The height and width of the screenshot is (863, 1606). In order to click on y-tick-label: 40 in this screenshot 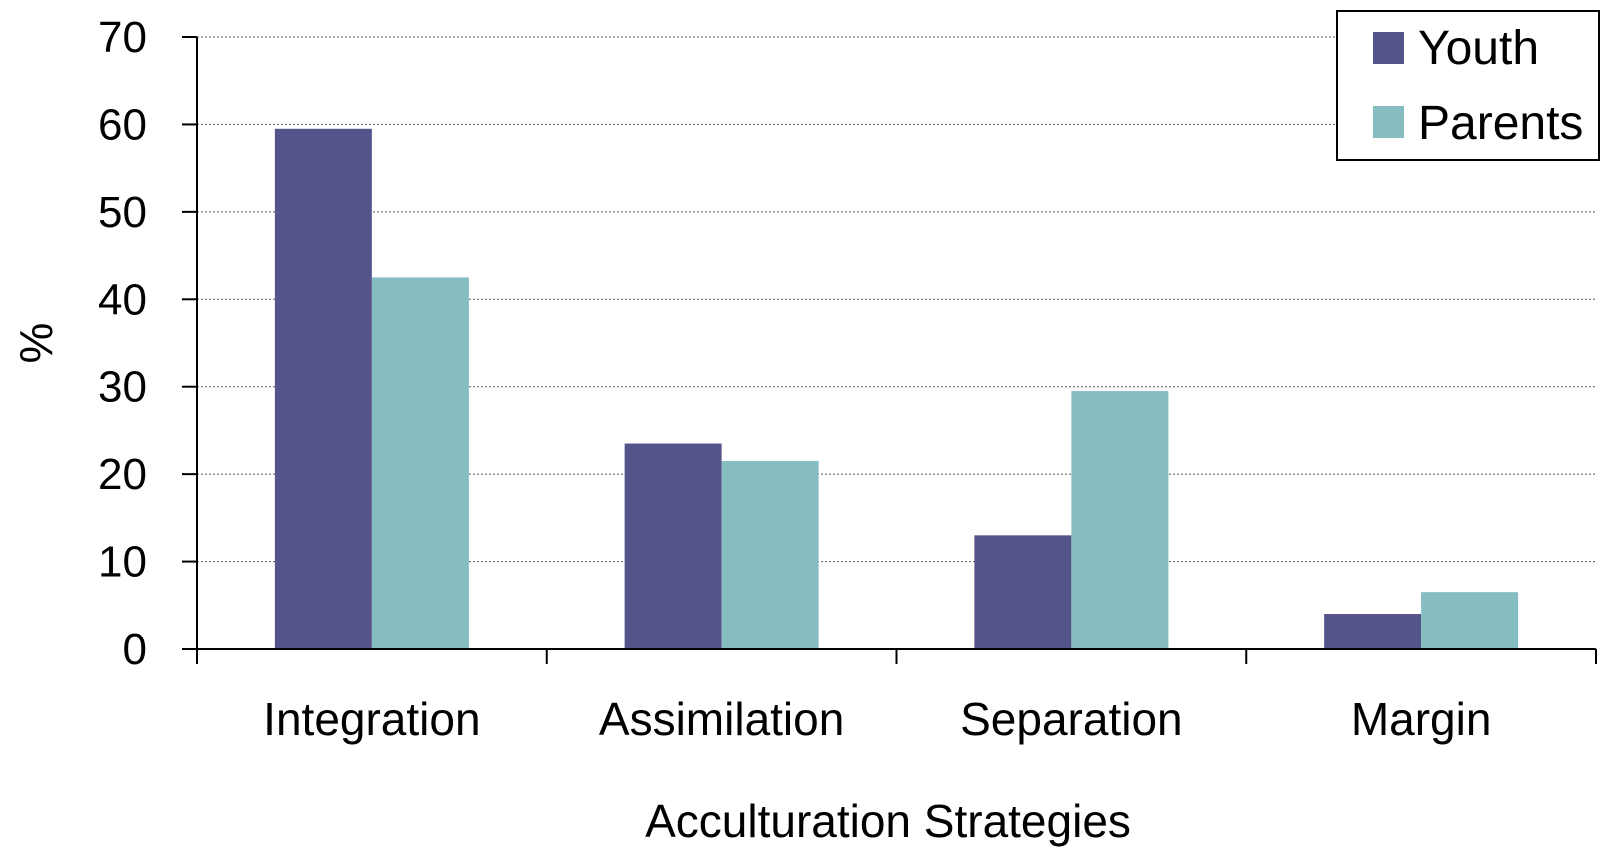, I will do `click(122, 299)`.